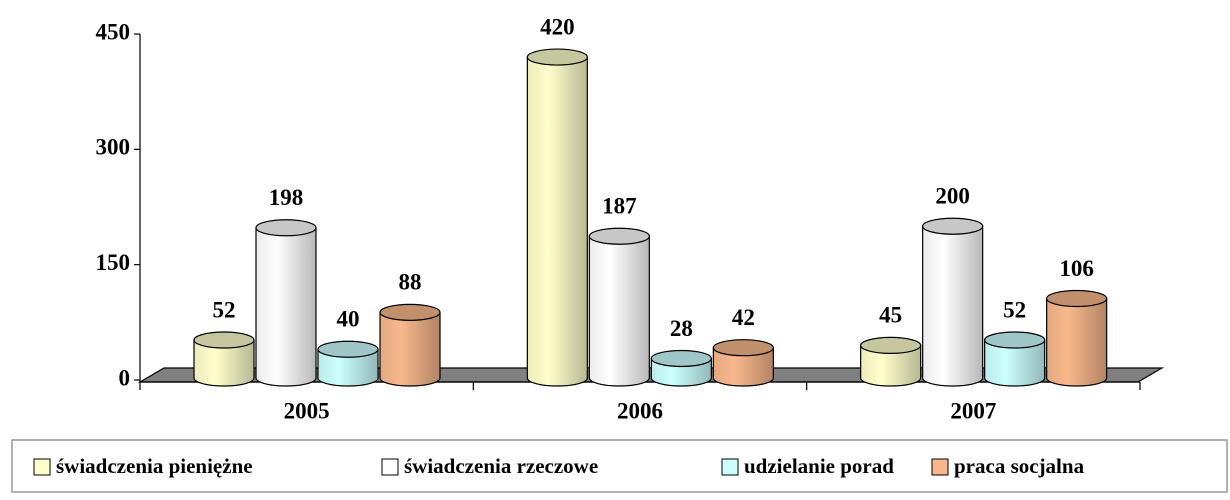 This screenshot has width=1230, height=500. Describe the element at coordinates (125, 377) in the screenshot. I see `y-tick-label: 0` at that location.